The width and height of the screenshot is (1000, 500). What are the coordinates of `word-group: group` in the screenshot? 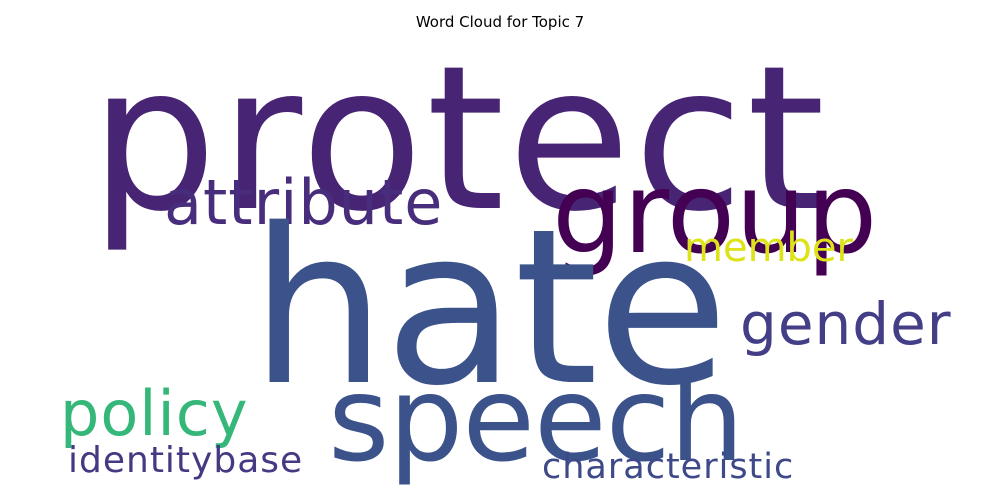 It's located at (715, 214).